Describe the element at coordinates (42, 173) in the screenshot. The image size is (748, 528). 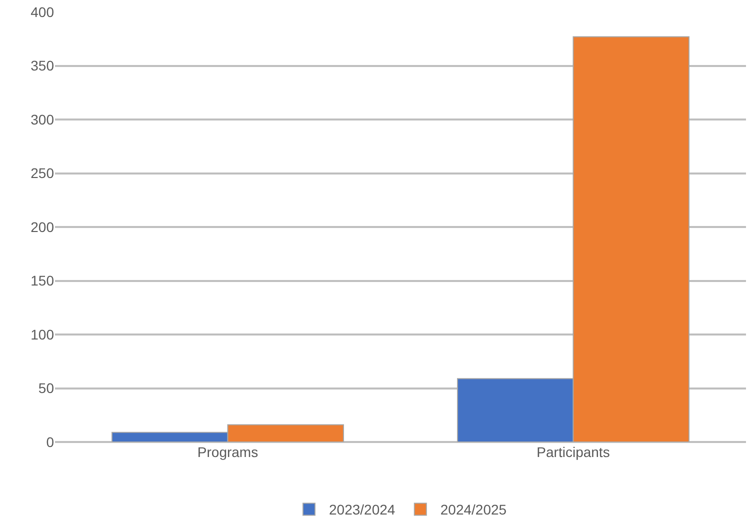
I see `y-tick-label: 250` at that location.